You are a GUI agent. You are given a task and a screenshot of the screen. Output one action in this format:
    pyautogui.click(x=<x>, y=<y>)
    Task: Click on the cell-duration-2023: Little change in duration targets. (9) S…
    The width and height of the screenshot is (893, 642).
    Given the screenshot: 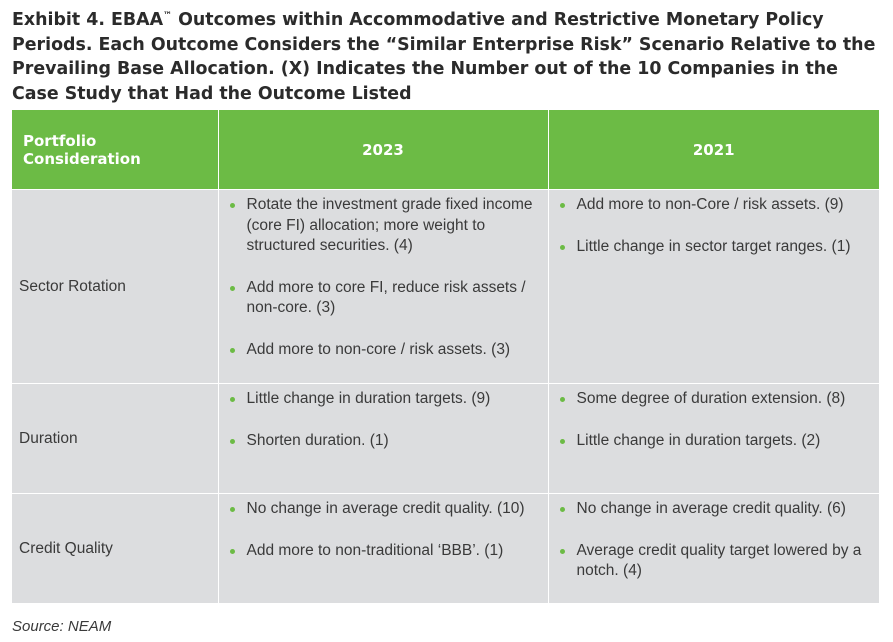 What is the action you would take?
    pyautogui.click(x=383, y=438)
    